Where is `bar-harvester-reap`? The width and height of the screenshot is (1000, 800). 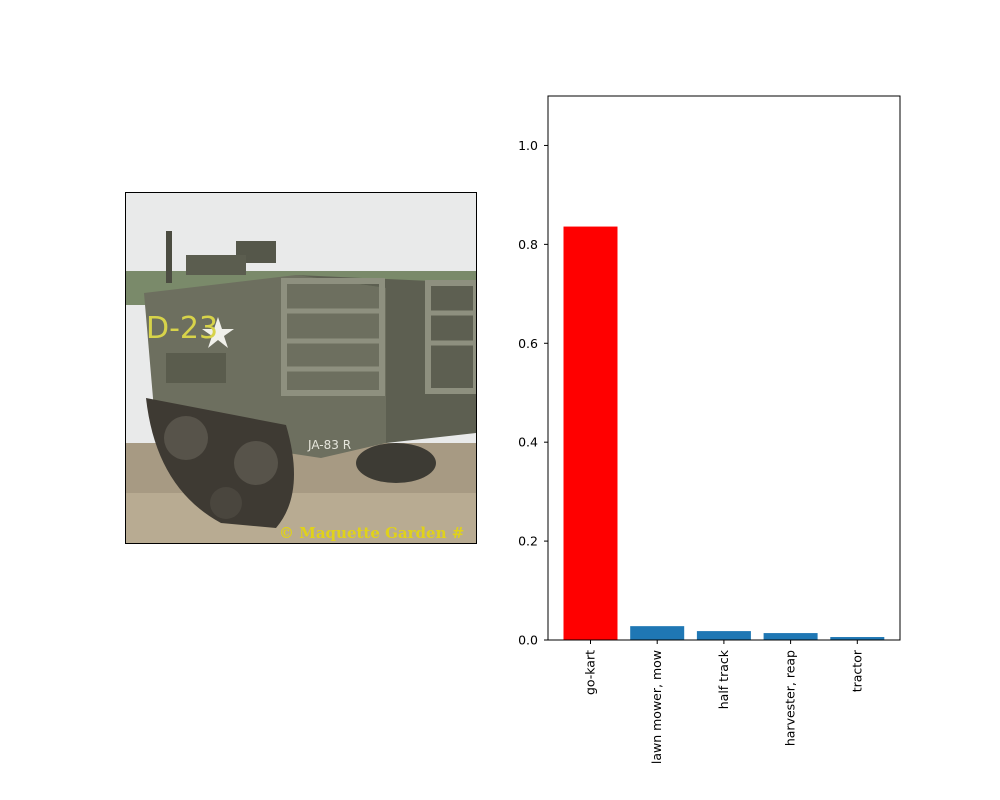
bar-harvester-reap is located at coordinates (790, 636).